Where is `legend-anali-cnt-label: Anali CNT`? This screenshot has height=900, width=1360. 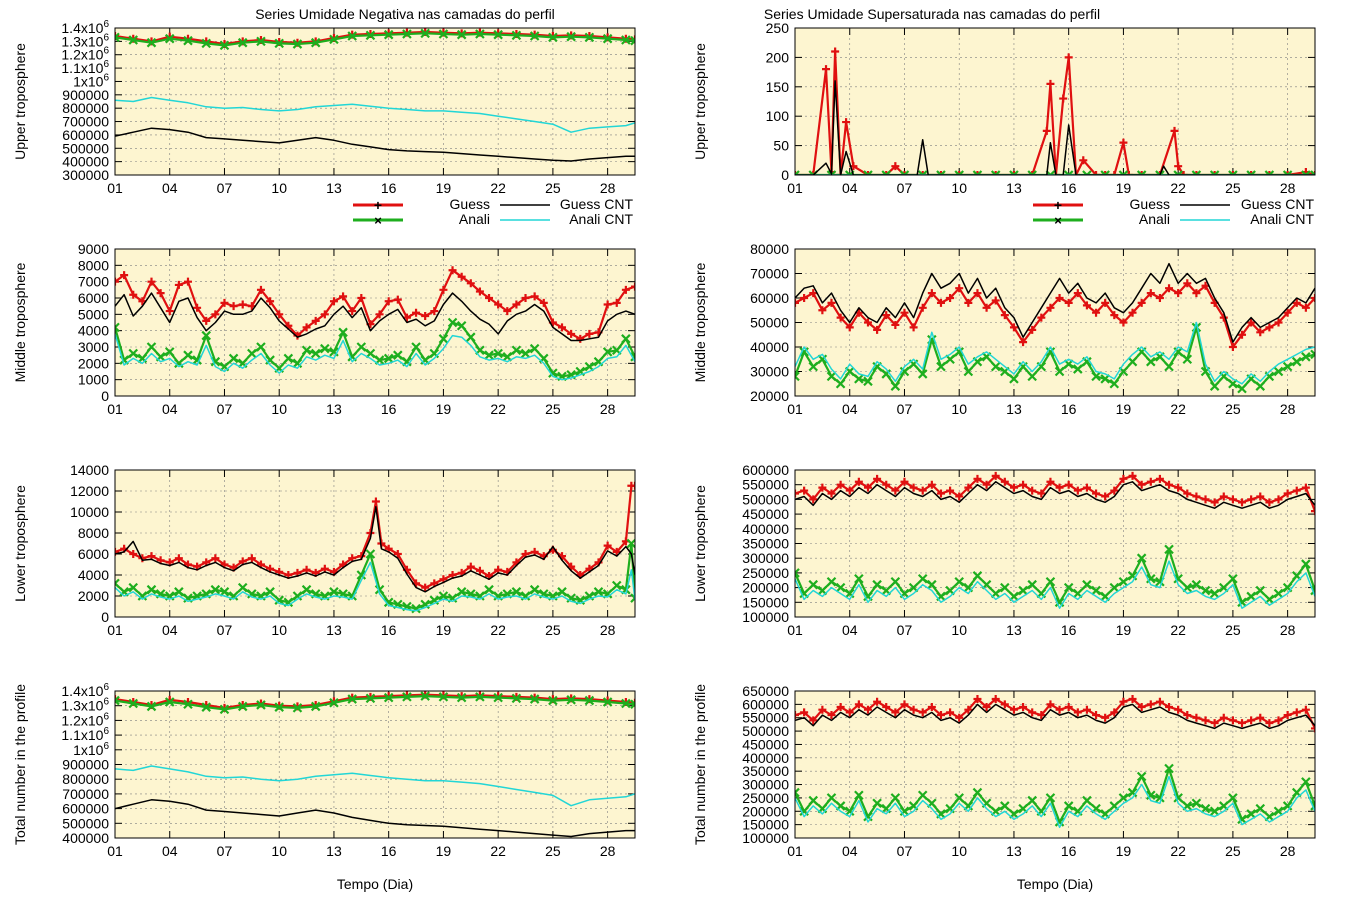
legend-anali-cnt-label: Anali CNT is located at coordinates (1282, 219).